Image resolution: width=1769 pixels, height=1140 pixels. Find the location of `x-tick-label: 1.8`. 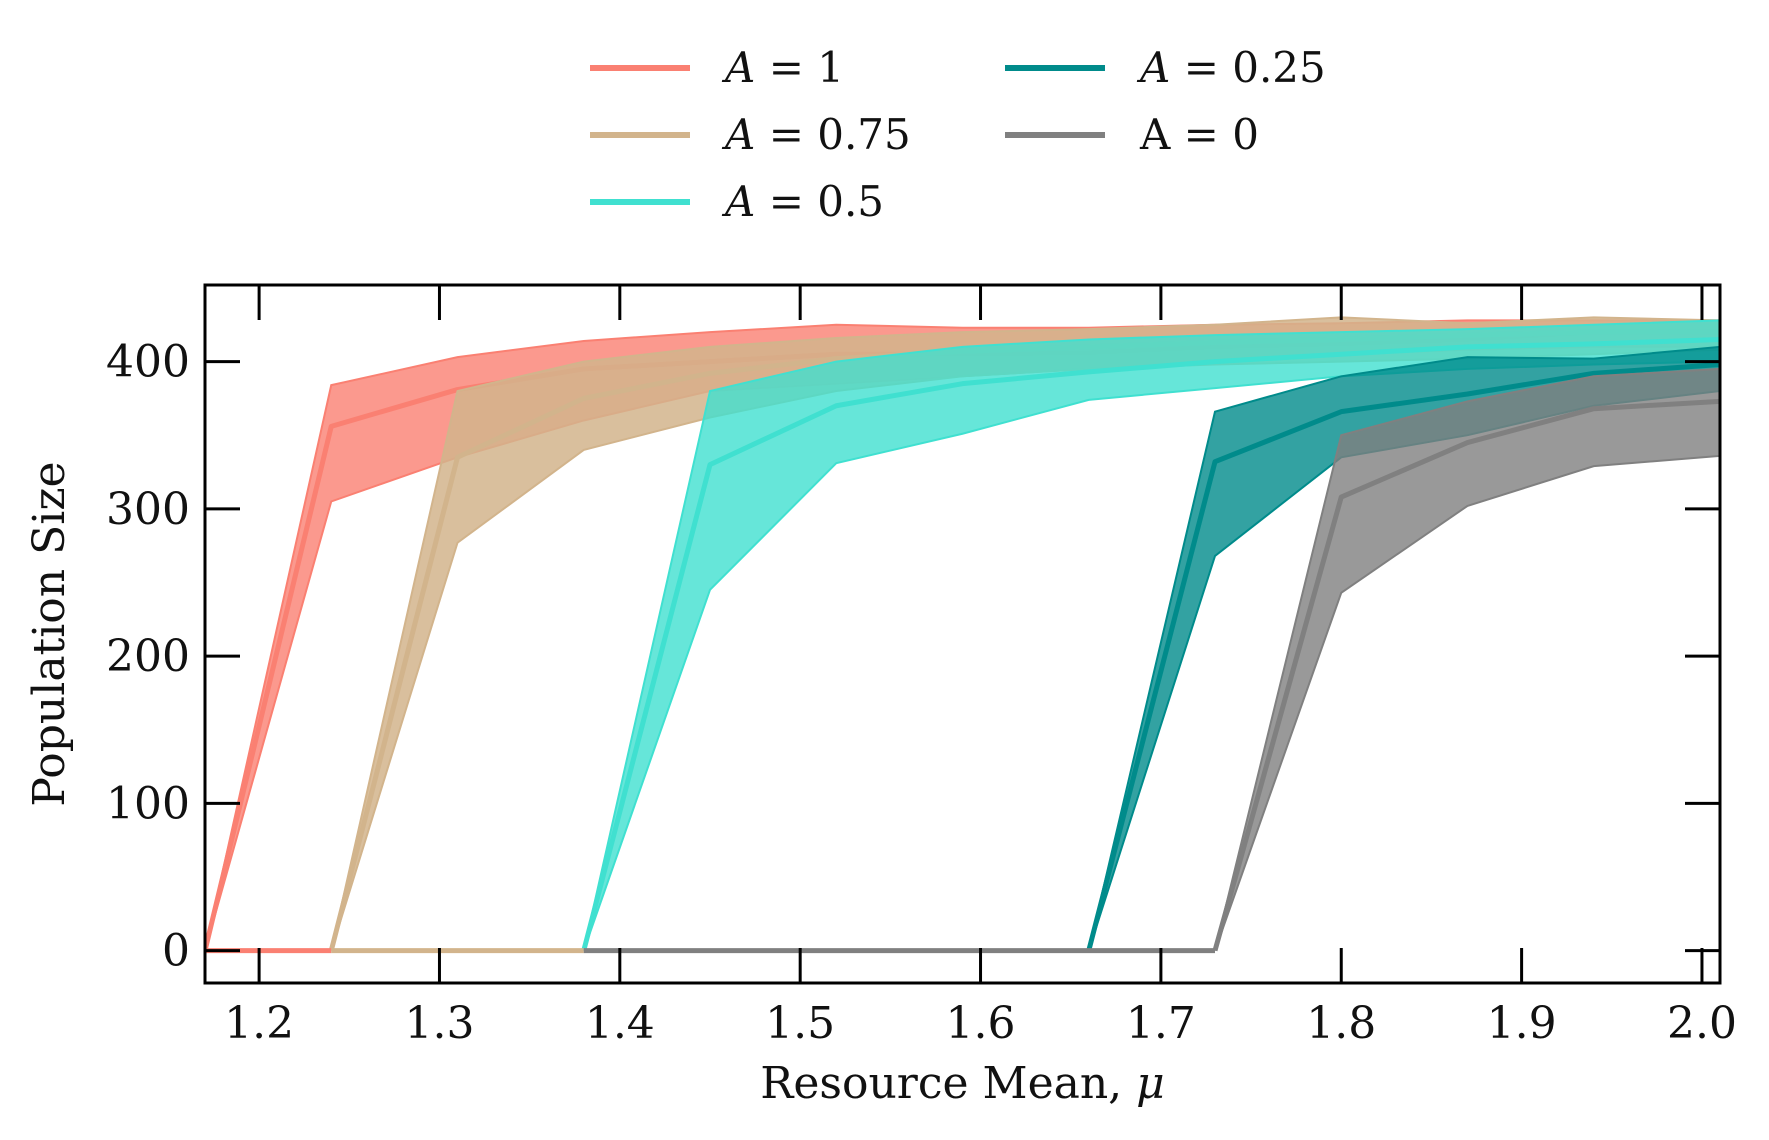

x-tick-label: 1.8 is located at coordinates (1341, 1023).